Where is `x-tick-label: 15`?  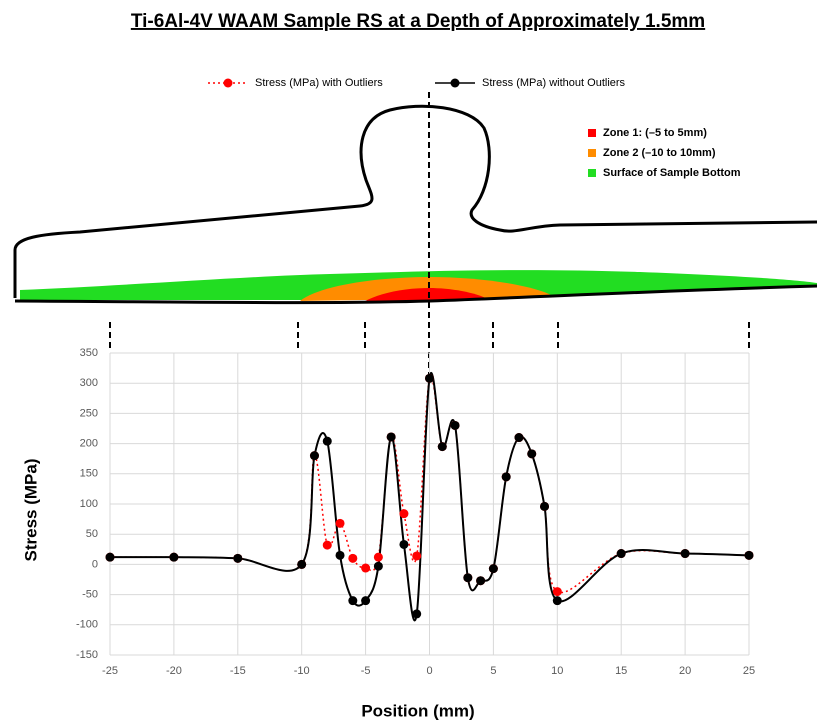 x-tick-label: 15 is located at coordinates (621, 671).